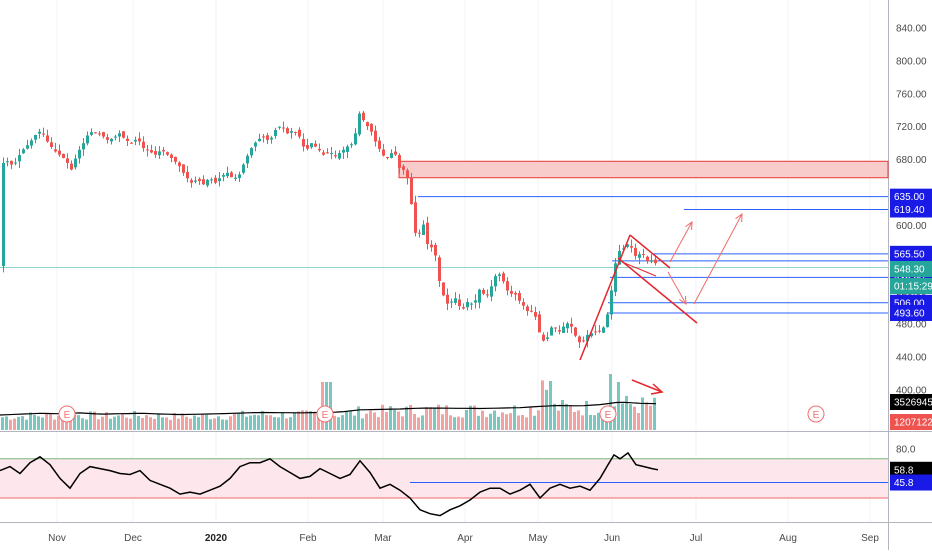 This screenshot has width=932, height=555. Describe the element at coordinates (911, 358) in the screenshot. I see `price-tick-label: 440.00` at that location.